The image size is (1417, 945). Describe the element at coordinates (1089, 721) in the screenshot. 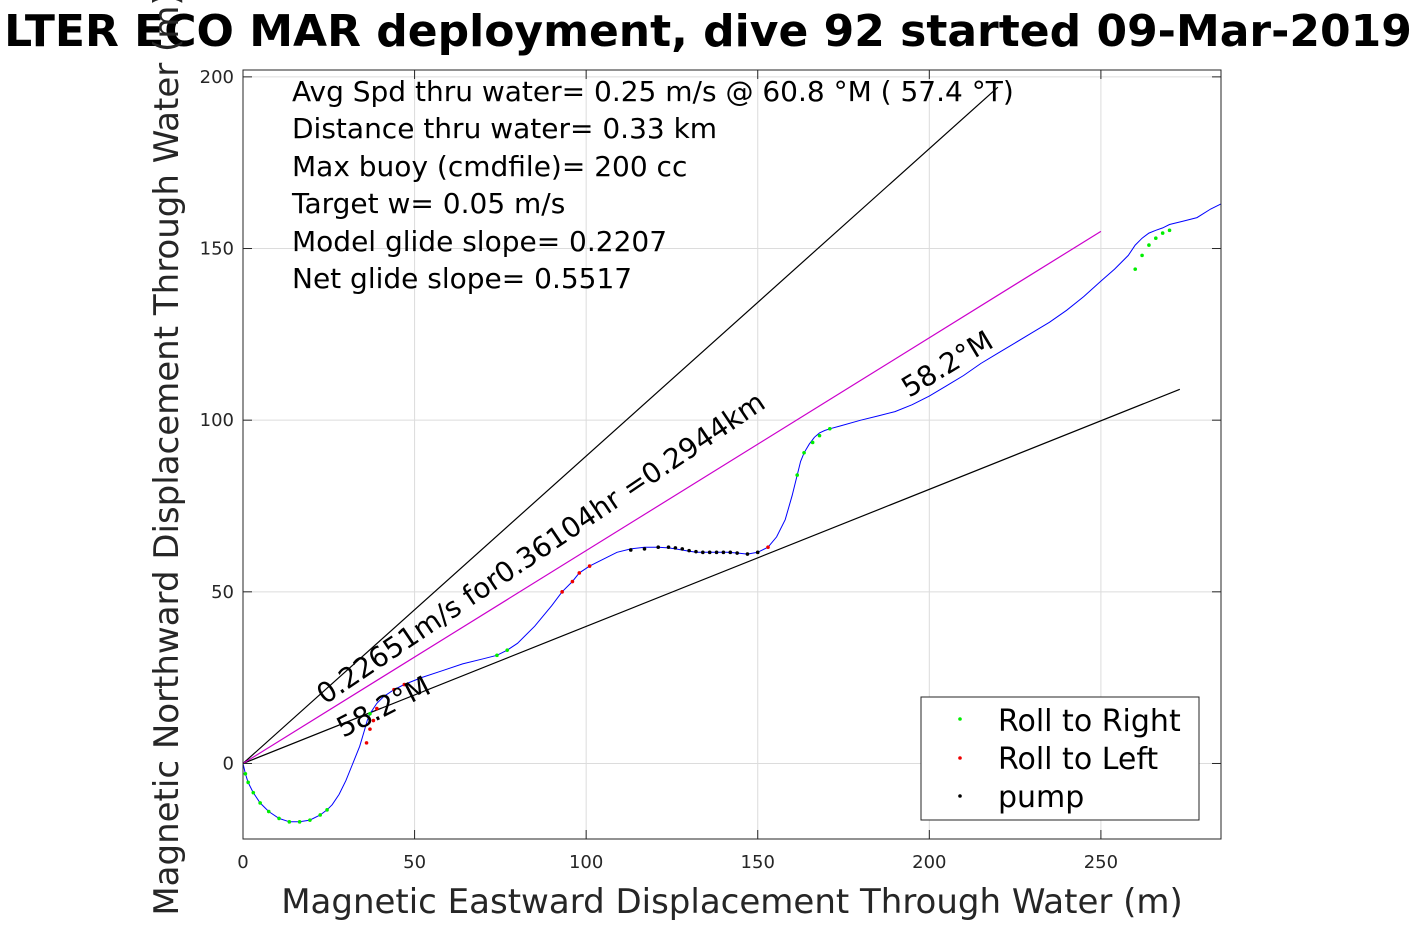

I see `legend-label-roll-right: Roll to Right` at that location.